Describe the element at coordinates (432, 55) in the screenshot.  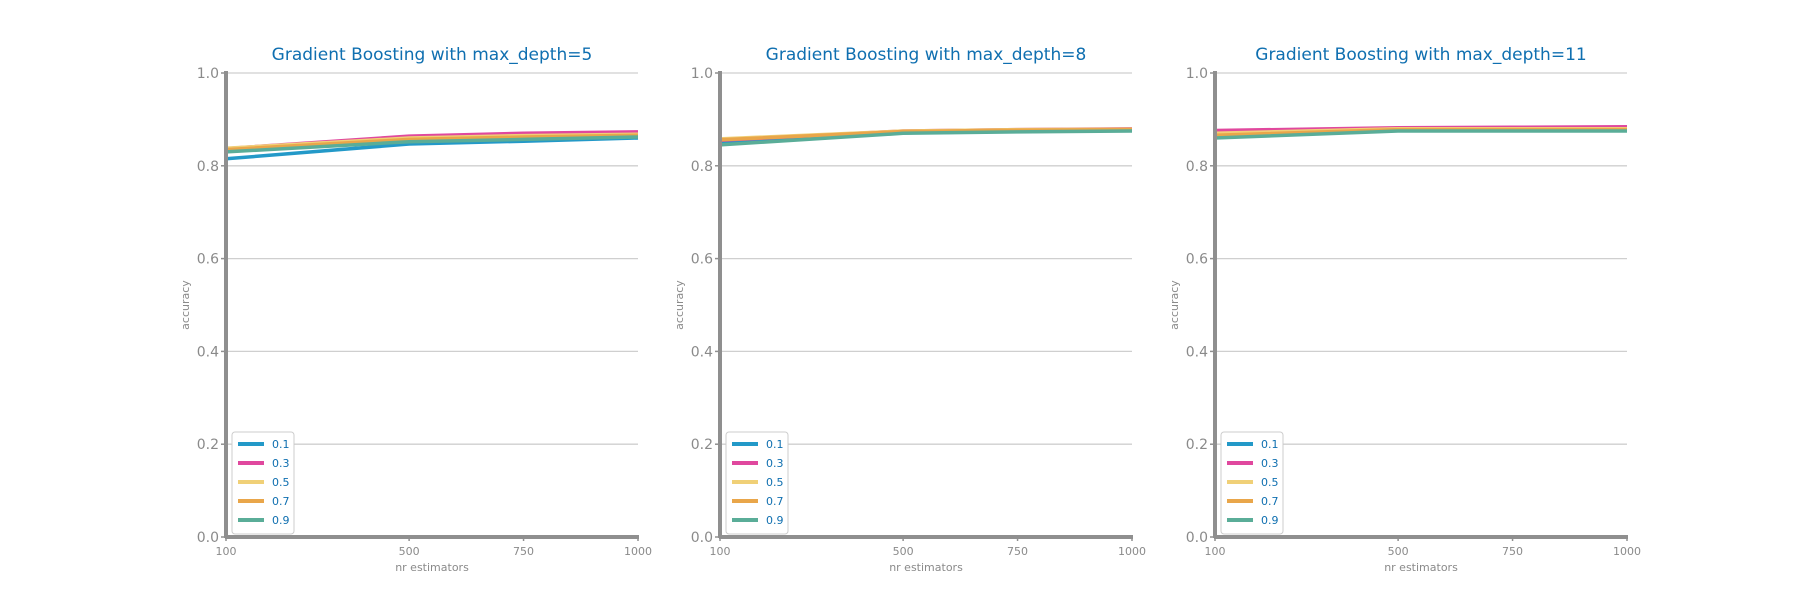
I see `chart-title: Gradient Boosting with max_depth=5` at that location.